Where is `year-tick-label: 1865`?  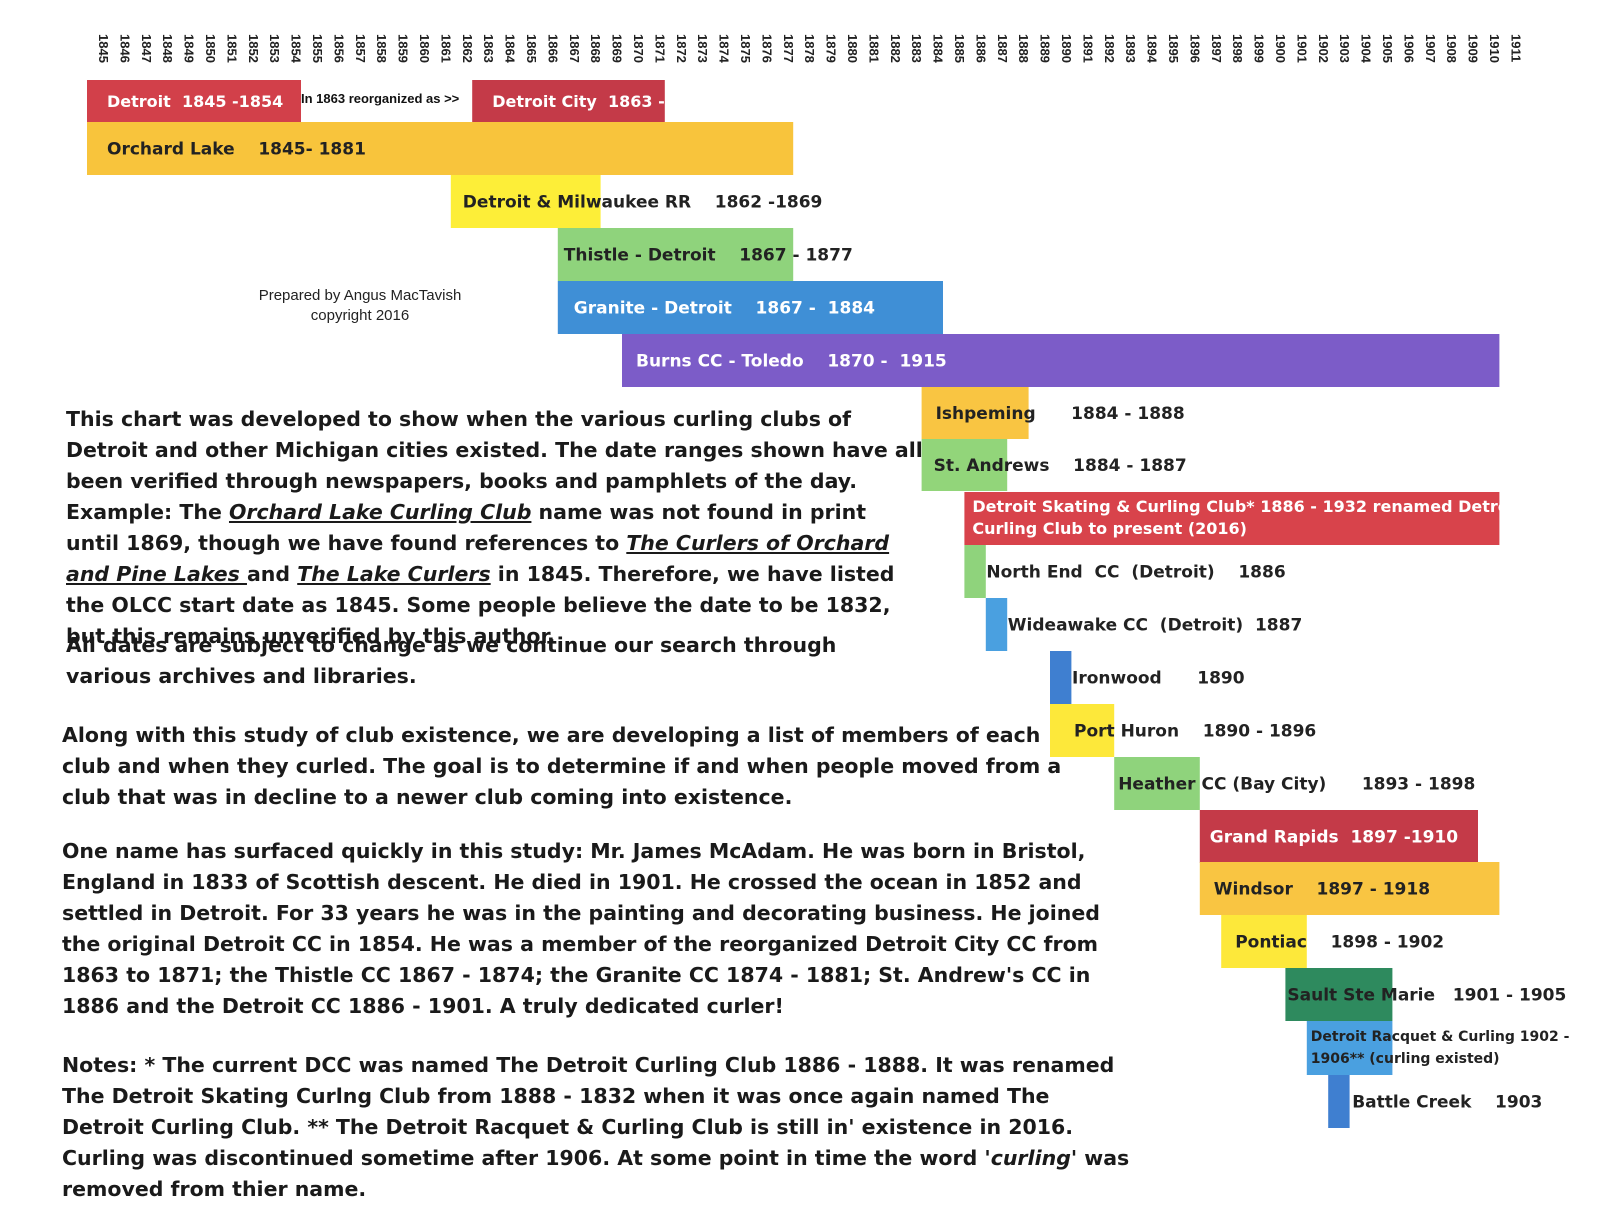 year-tick-label: 1865 is located at coordinates (531, 48).